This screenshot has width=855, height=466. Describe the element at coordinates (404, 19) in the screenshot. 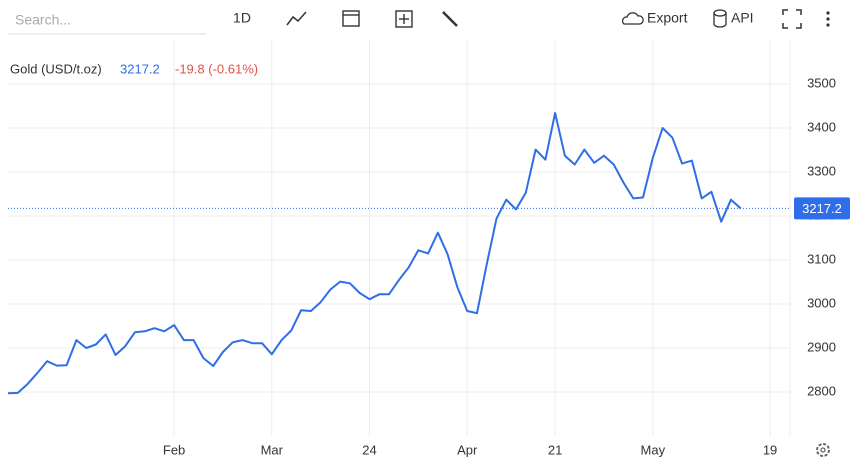

I see `add-icon` at that location.